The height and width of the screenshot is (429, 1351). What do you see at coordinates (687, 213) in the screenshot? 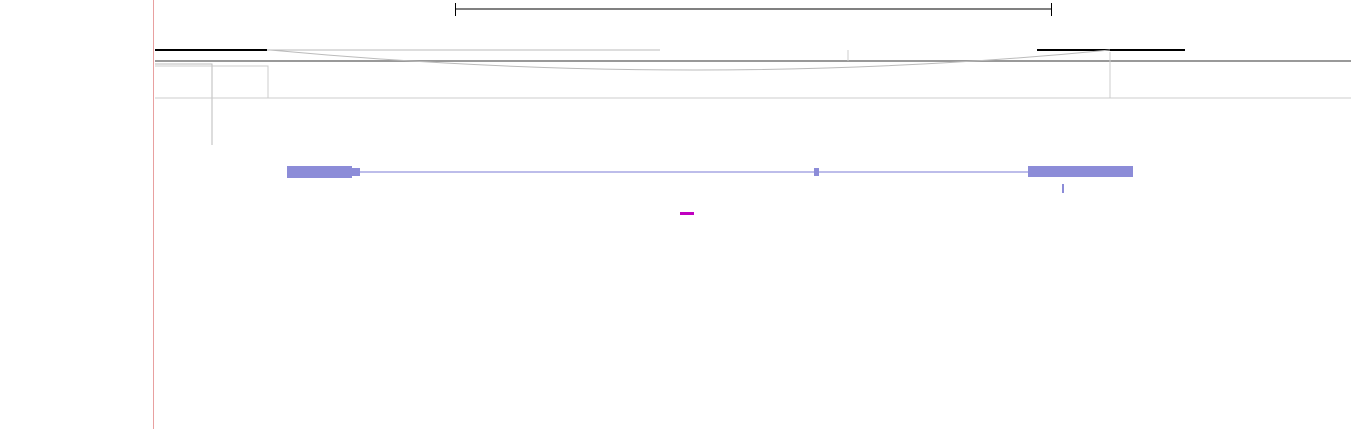
I see `clip-marker` at bounding box center [687, 213].